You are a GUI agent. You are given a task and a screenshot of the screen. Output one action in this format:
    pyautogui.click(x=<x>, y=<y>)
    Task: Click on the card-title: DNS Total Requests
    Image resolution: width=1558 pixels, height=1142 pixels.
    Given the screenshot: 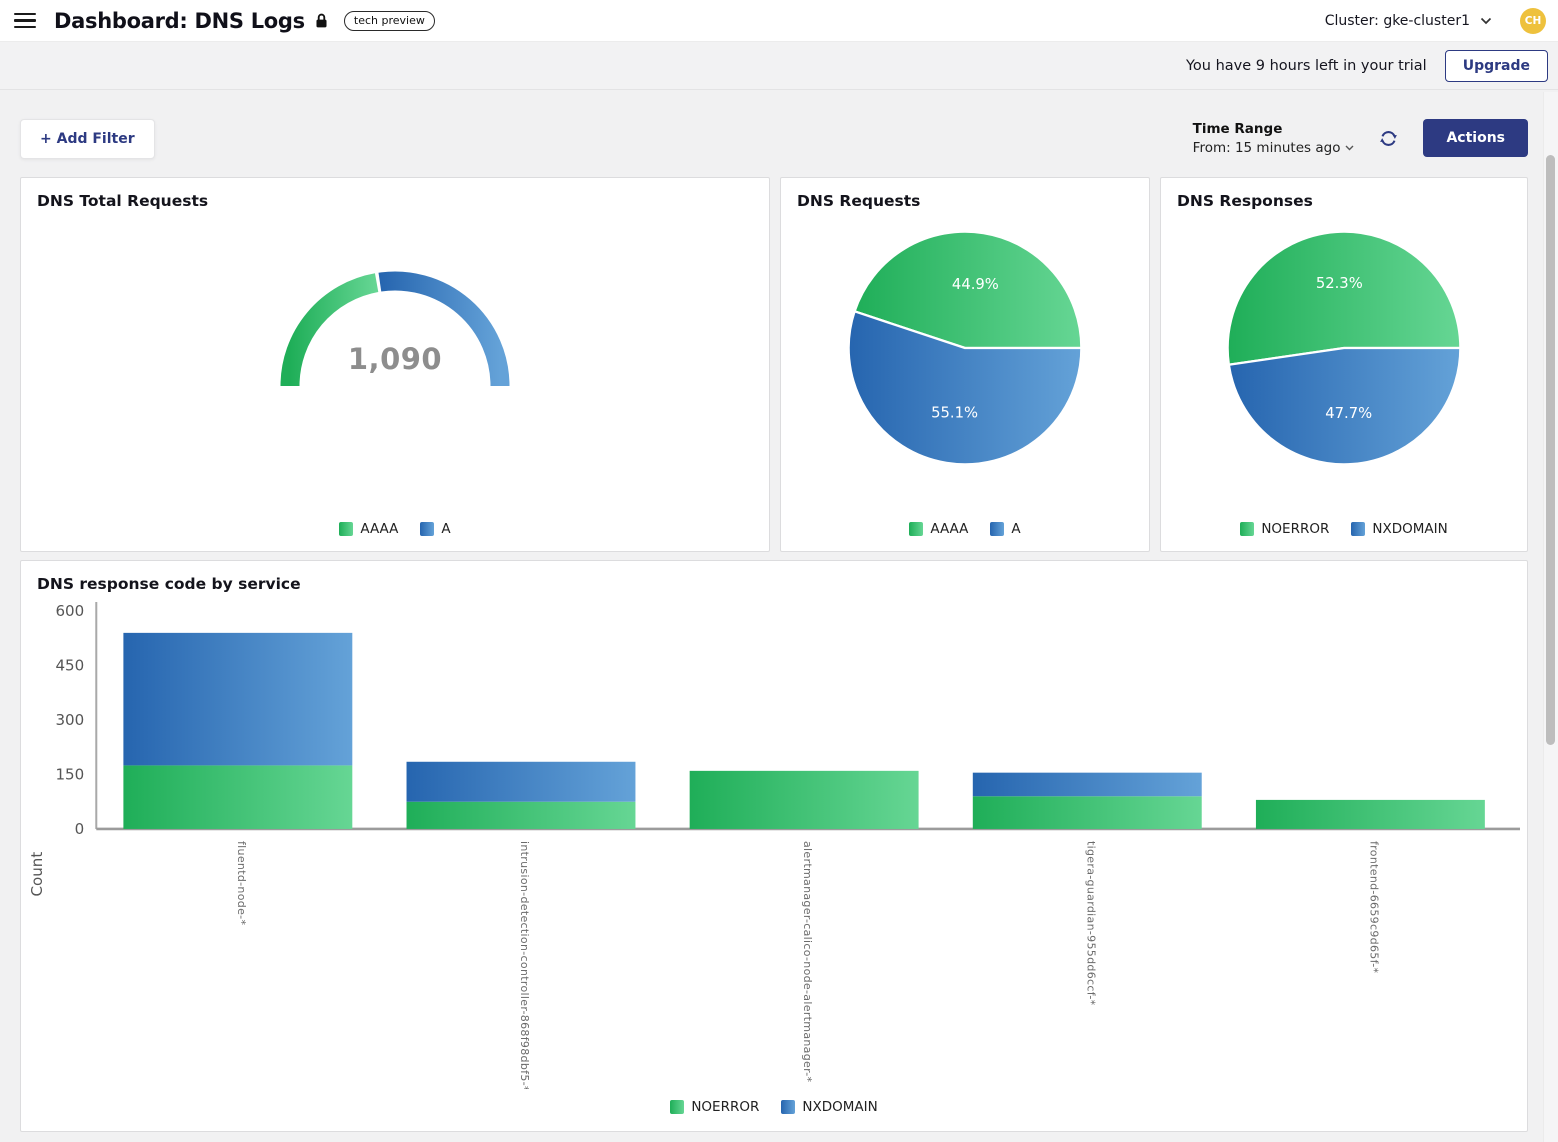 What is the action you would take?
    pyautogui.click(x=123, y=201)
    